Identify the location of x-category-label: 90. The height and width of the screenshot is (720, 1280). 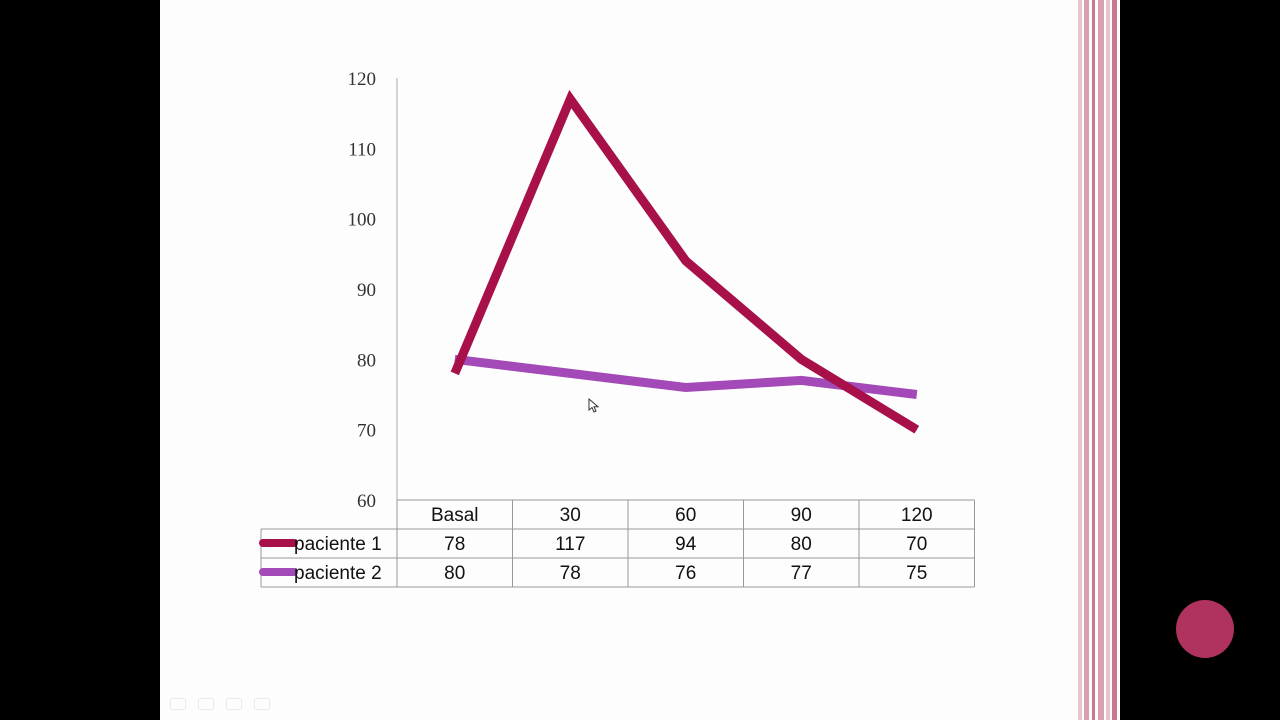
(801, 515).